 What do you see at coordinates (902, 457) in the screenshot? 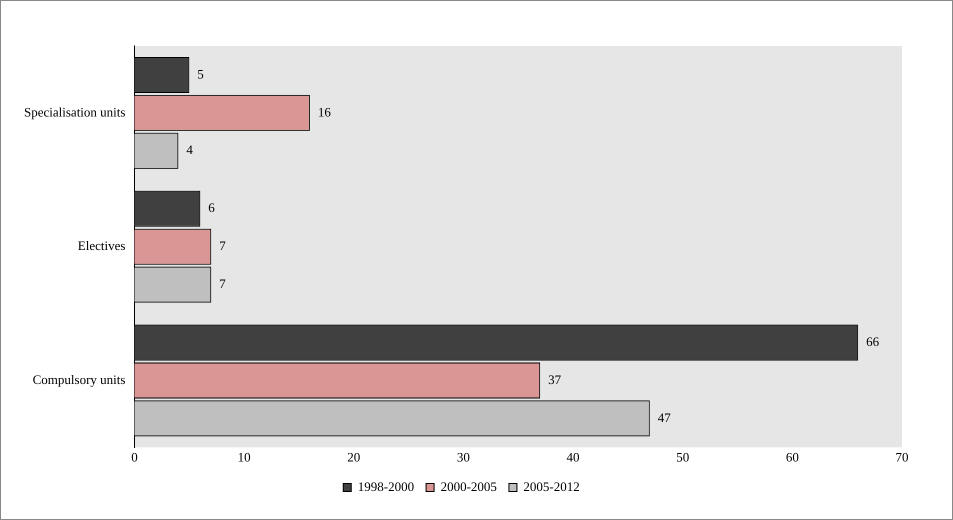
I see `x-tick-label: 70` at bounding box center [902, 457].